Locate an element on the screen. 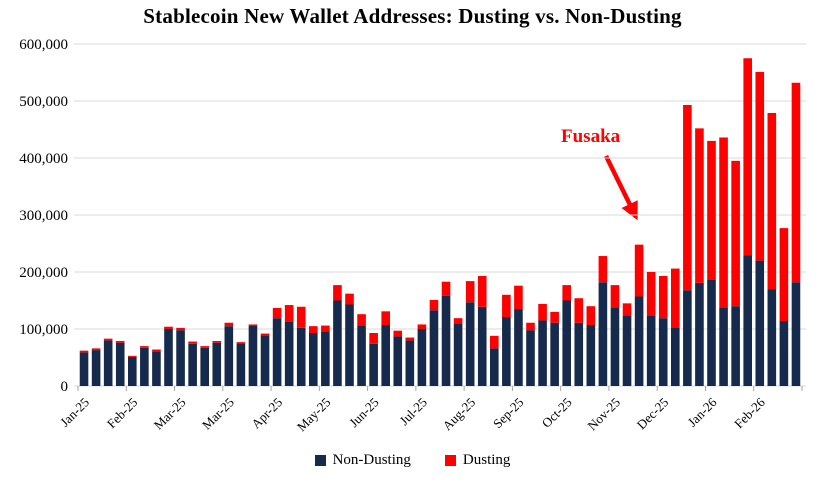  legend-swatch-non-dusting-icon is located at coordinates (320, 460).